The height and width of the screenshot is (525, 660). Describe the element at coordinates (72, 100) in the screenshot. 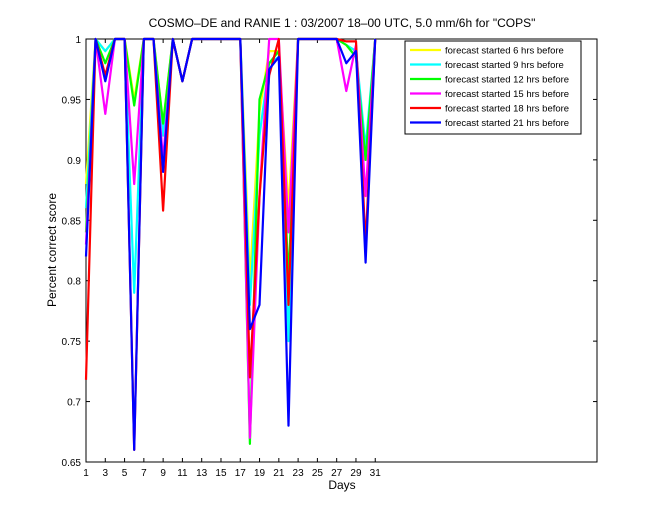

I see `y-tick-label: 0.95` at that location.